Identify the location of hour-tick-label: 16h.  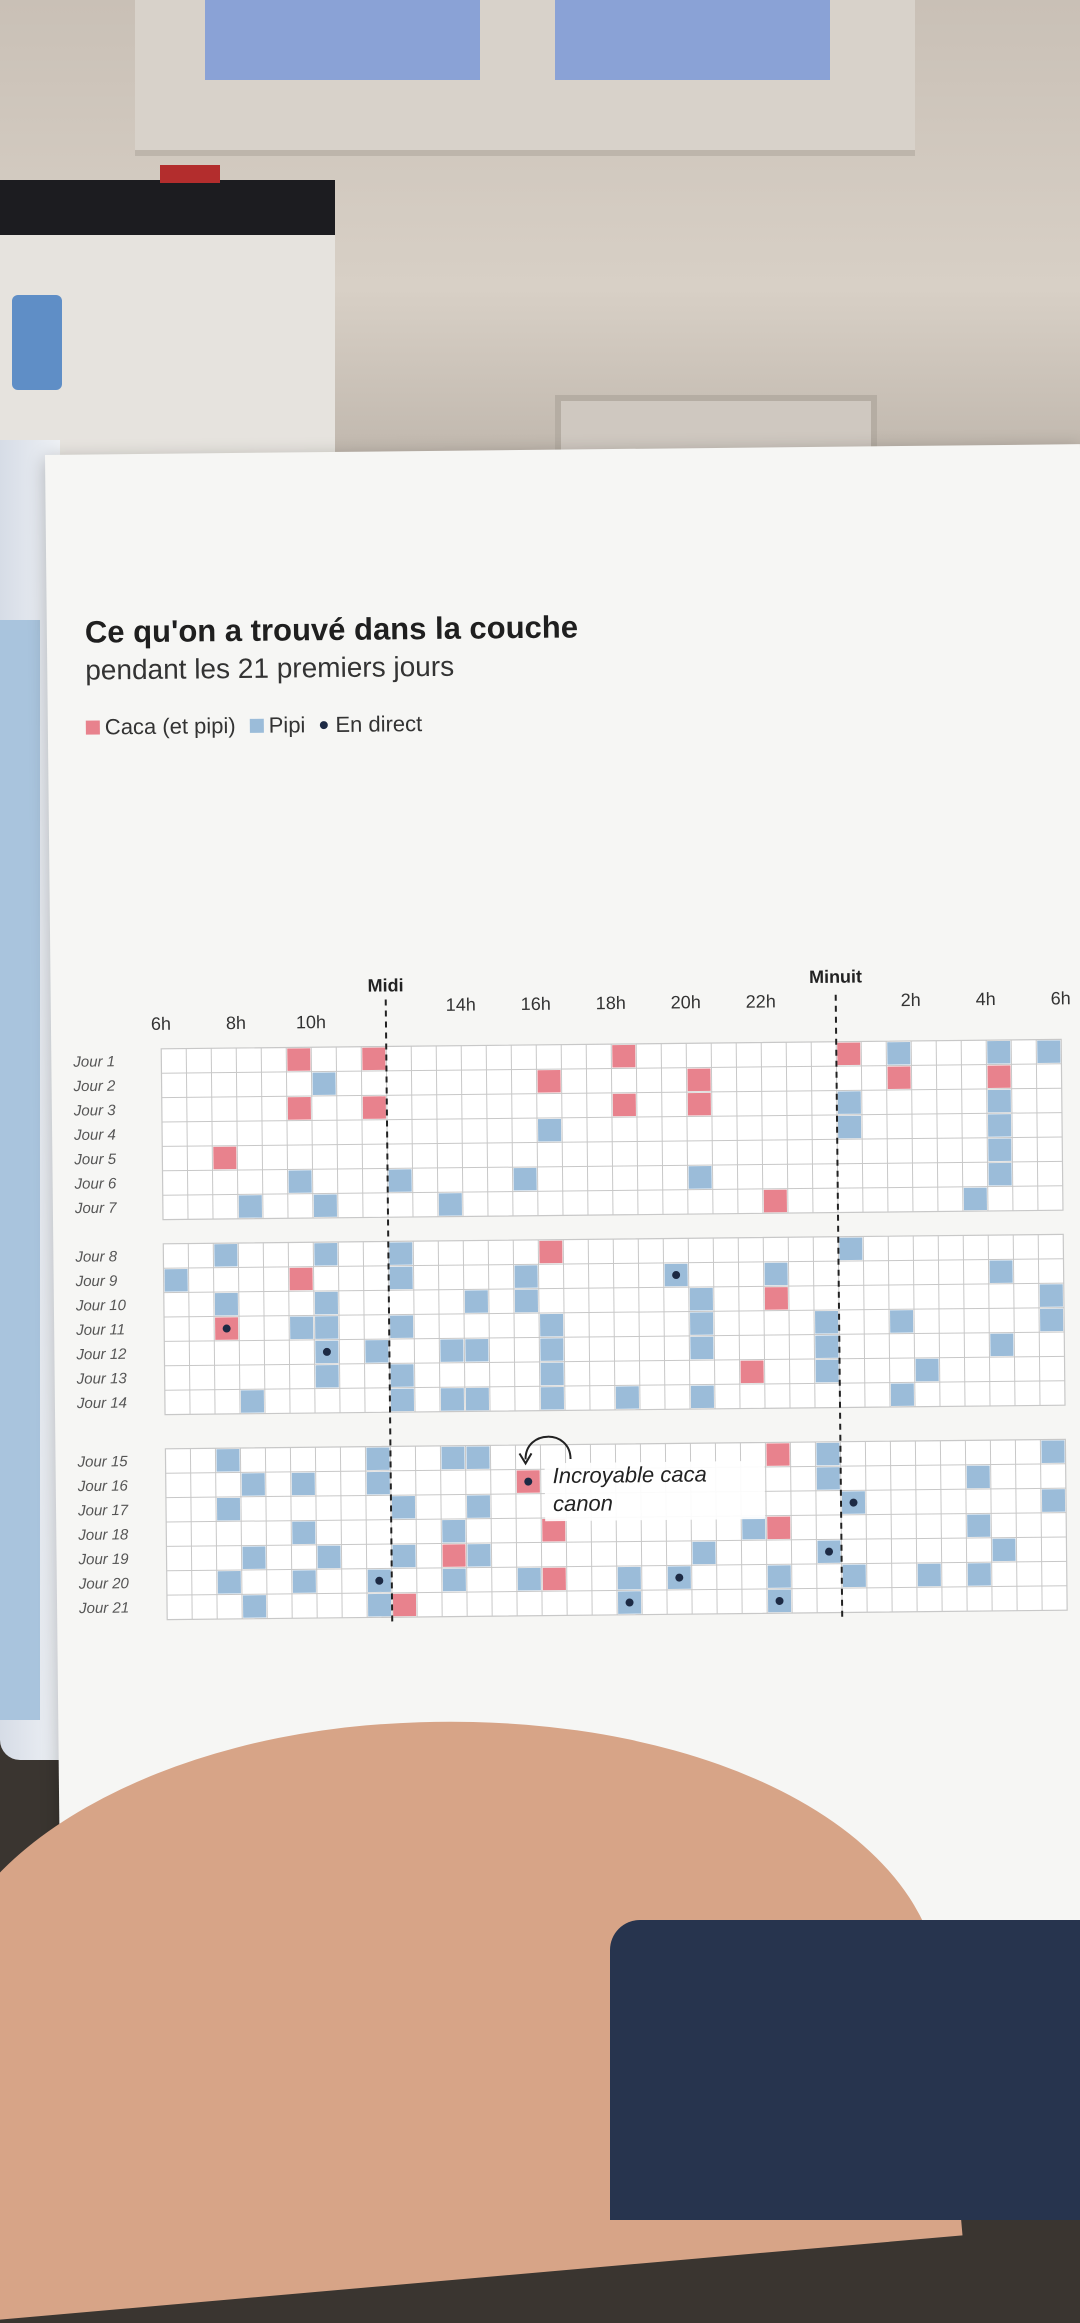
(536, 1004).